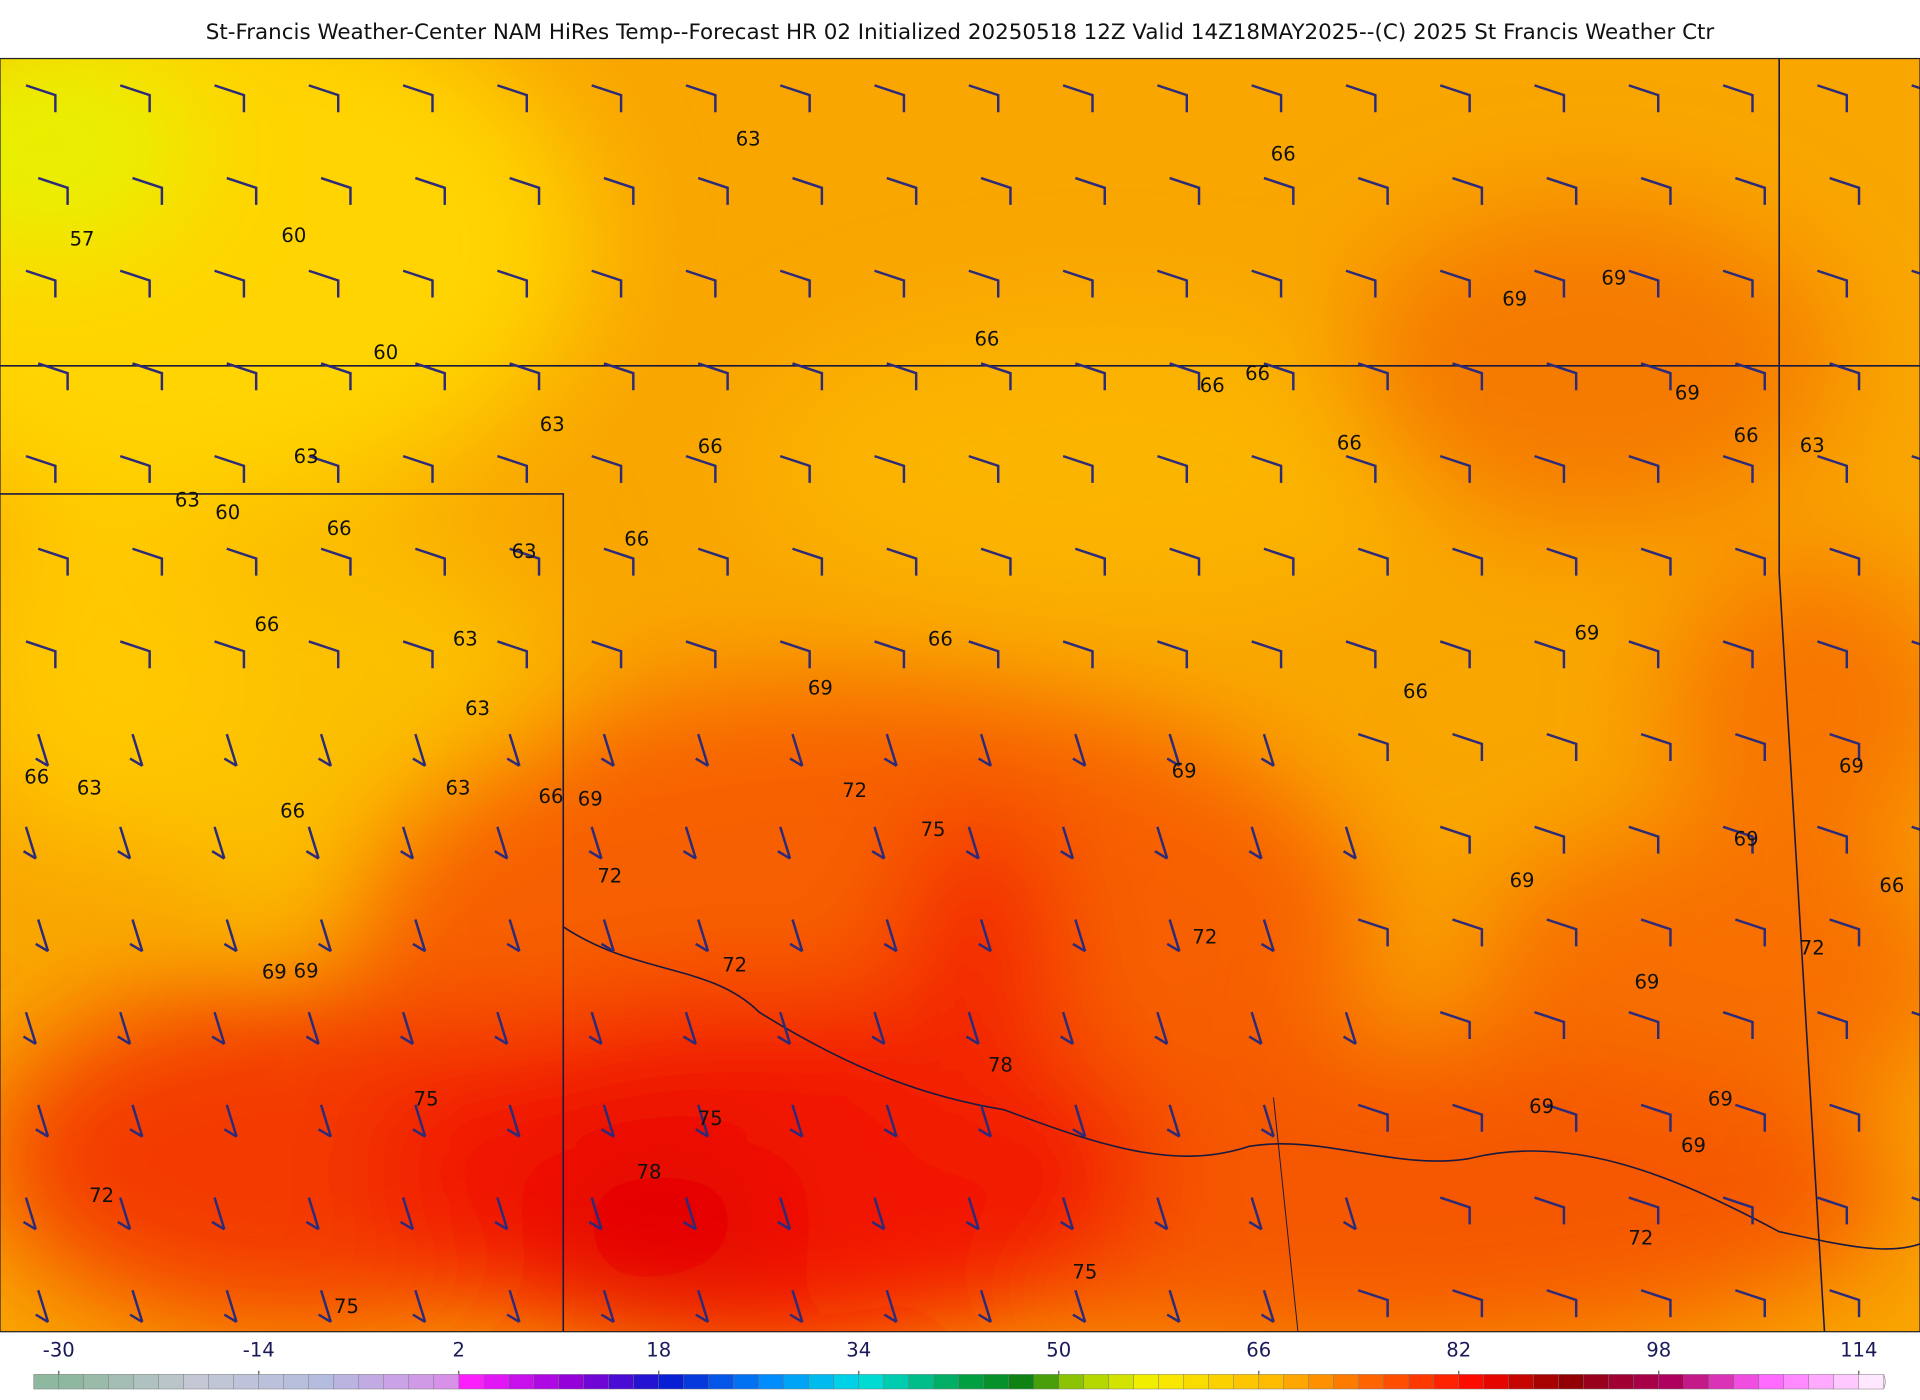 The width and height of the screenshot is (1920, 1400). I want to click on colorbar-tick-label: 66, so click(1258, 1350).